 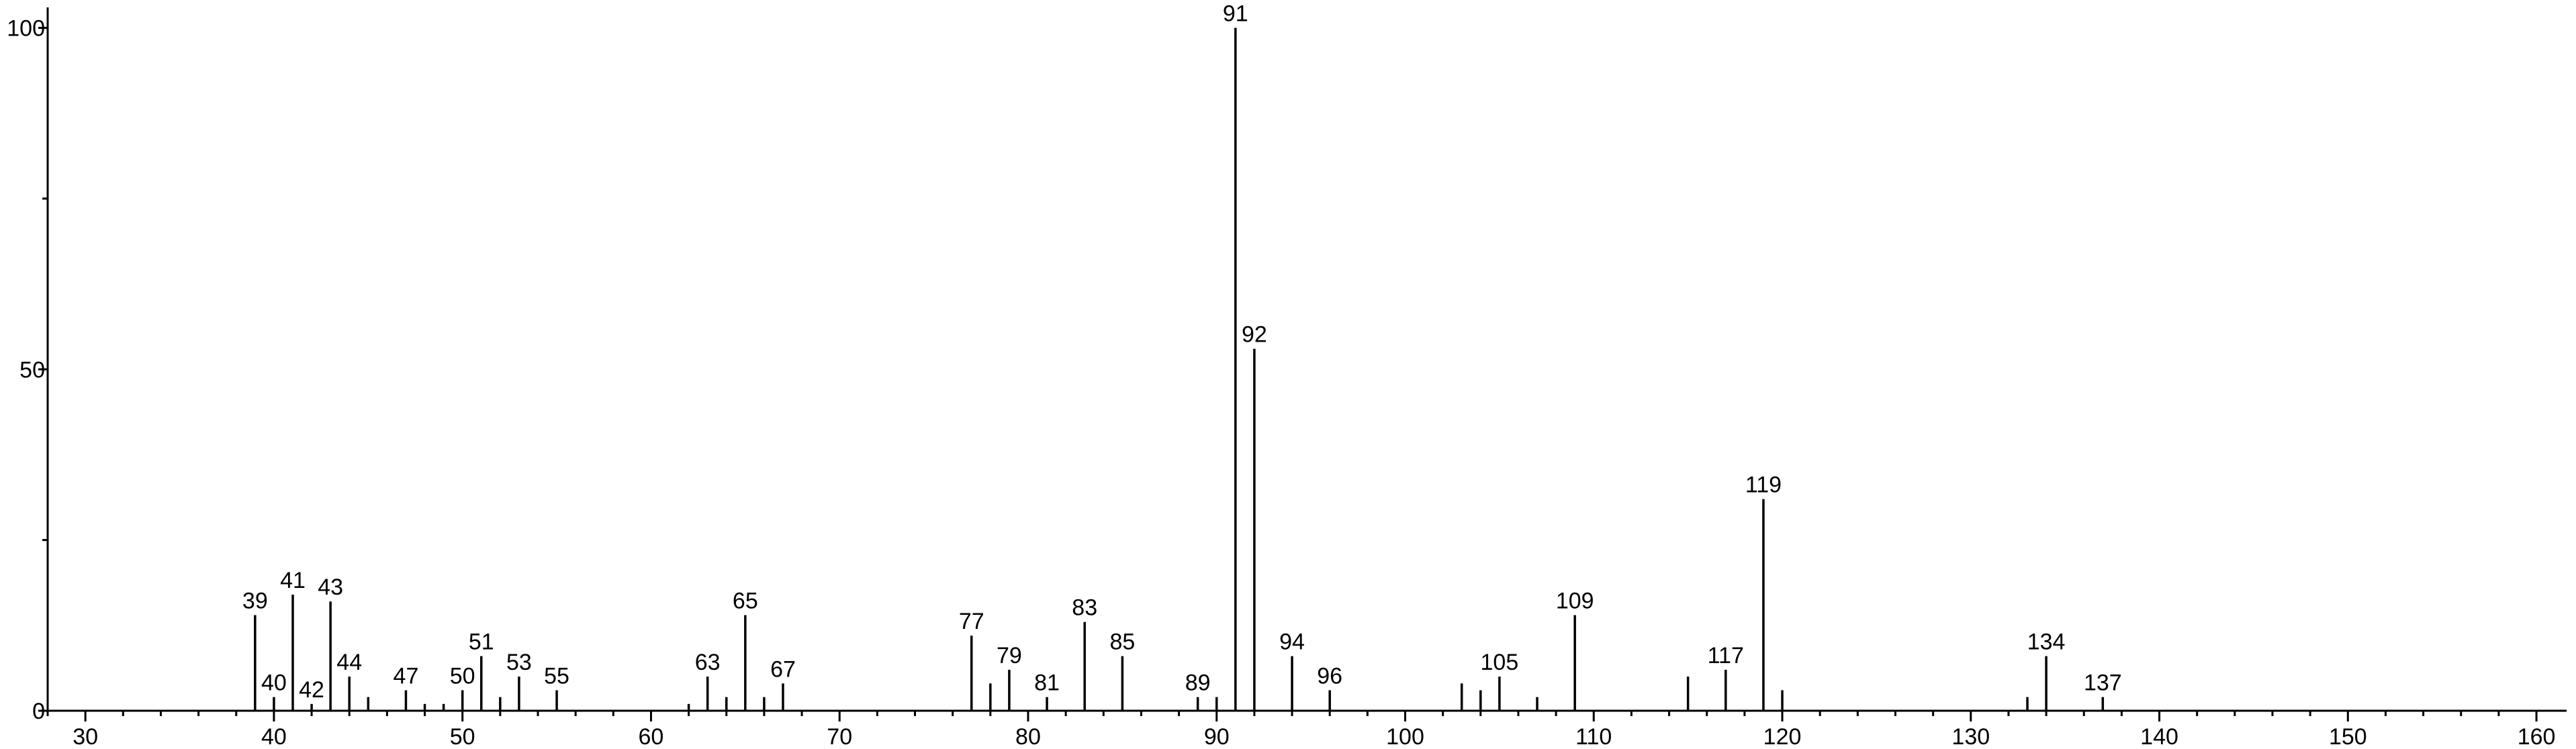 What do you see at coordinates (1028, 737) in the screenshot?
I see `x-tick-label: 80` at bounding box center [1028, 737].